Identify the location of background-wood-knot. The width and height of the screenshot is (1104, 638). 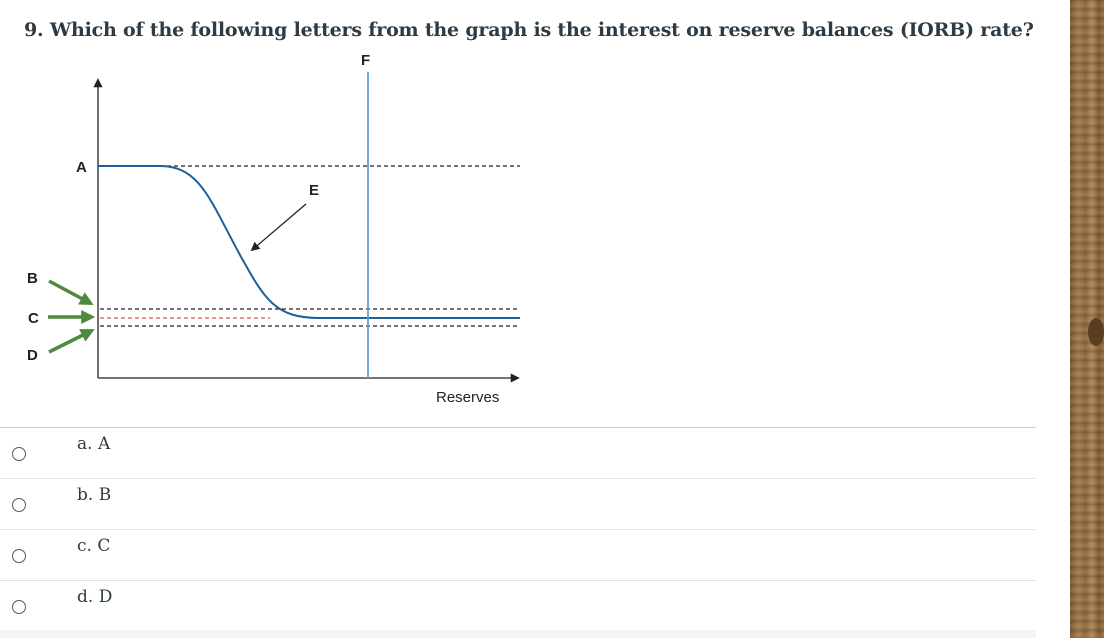
(1096, 332).